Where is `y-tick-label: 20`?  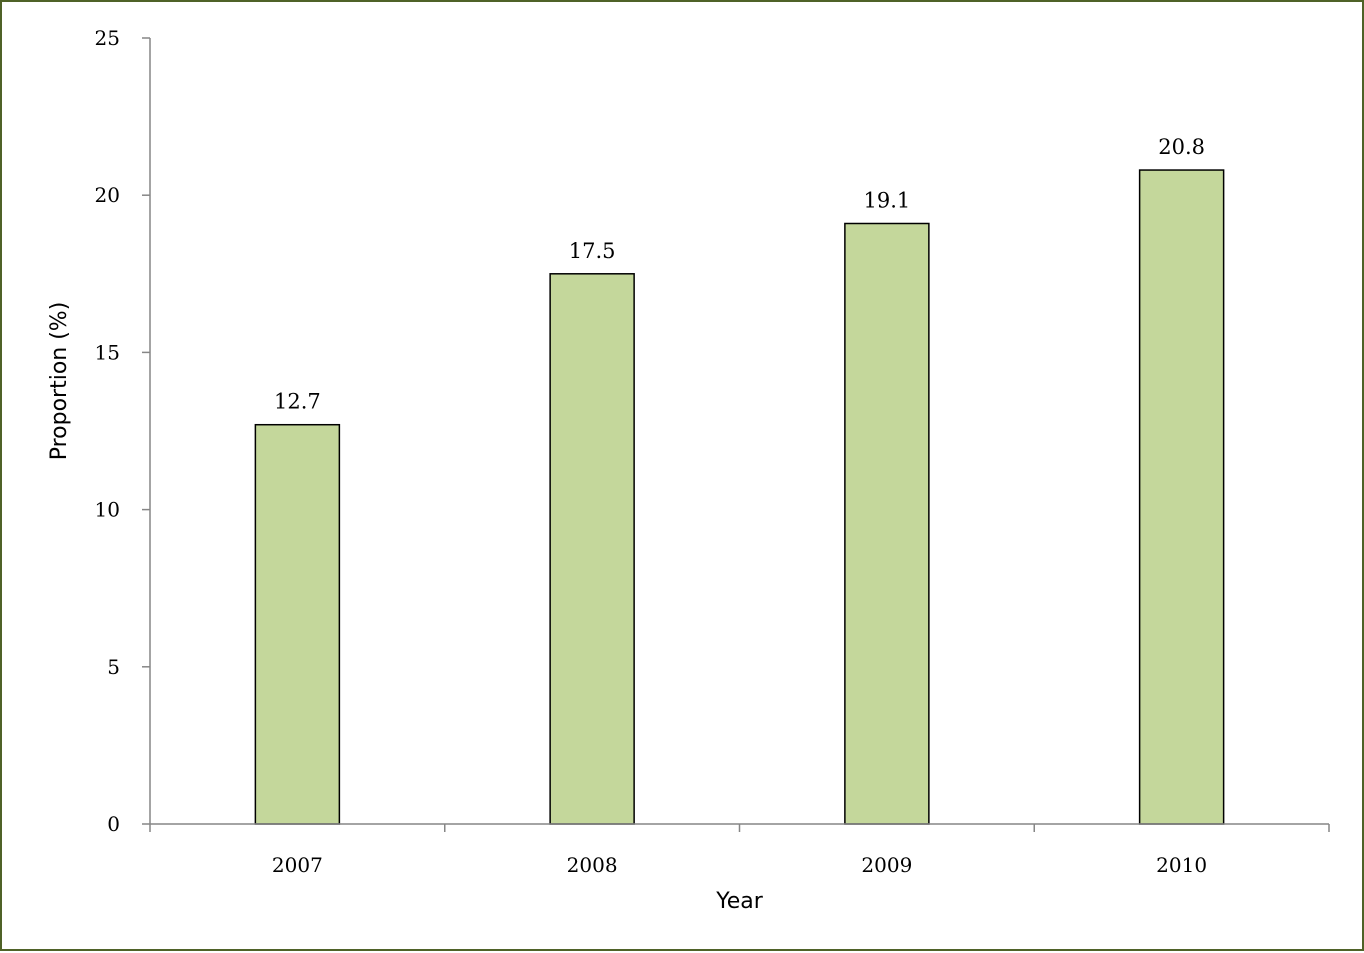 y-tick-label: 20 is located at coordinates (107, 195).